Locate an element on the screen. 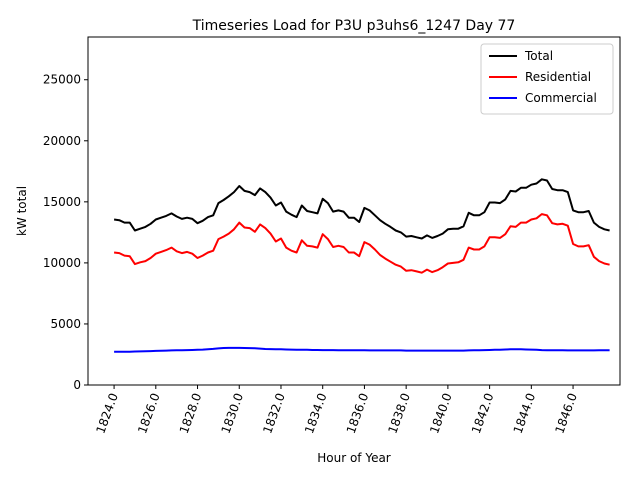 The height and width of the screenshot is (480, 640). y-tick-label: 20000 is located at coordinates (62, 141).